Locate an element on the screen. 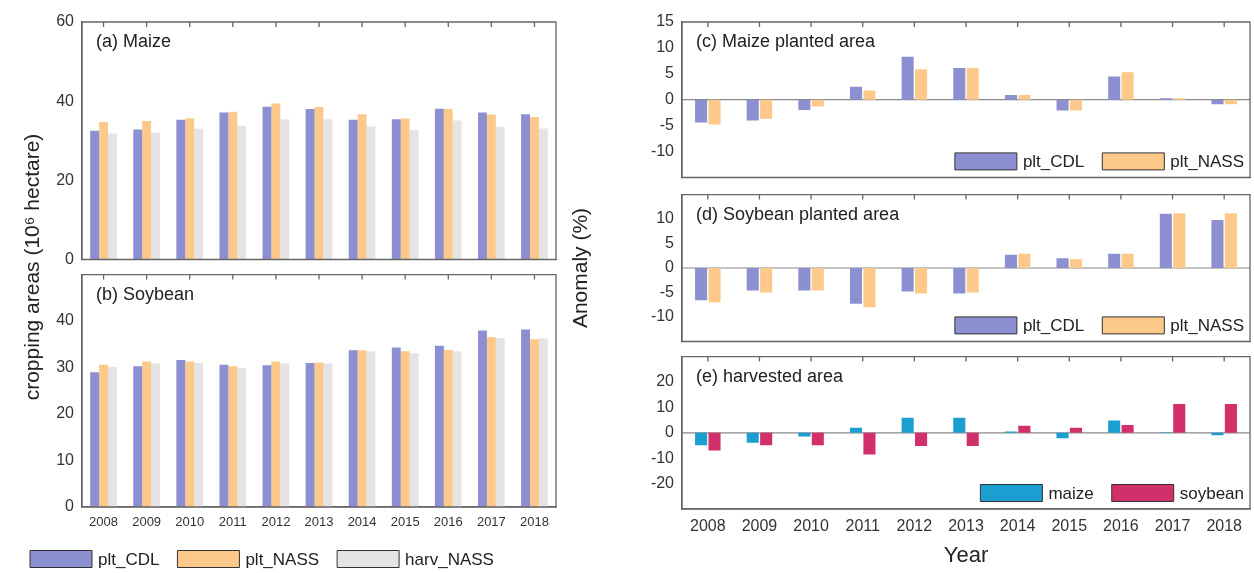  y-tick-label: 40 is located at coordinates (65, 320).